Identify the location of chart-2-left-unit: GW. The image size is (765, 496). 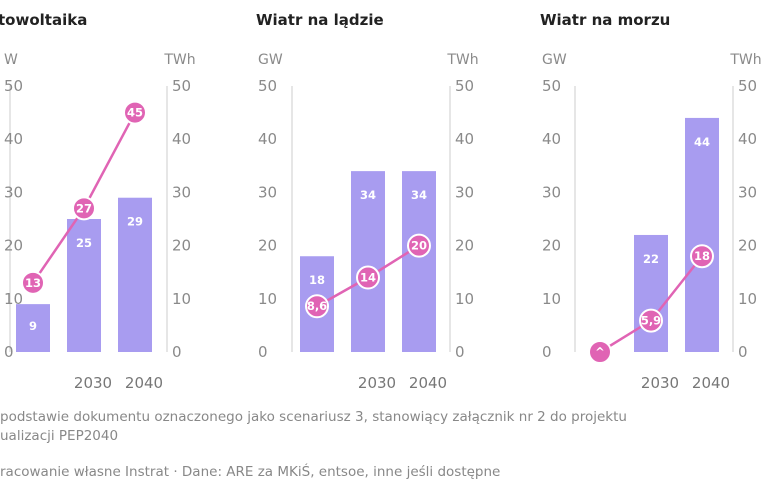
(270, 60).